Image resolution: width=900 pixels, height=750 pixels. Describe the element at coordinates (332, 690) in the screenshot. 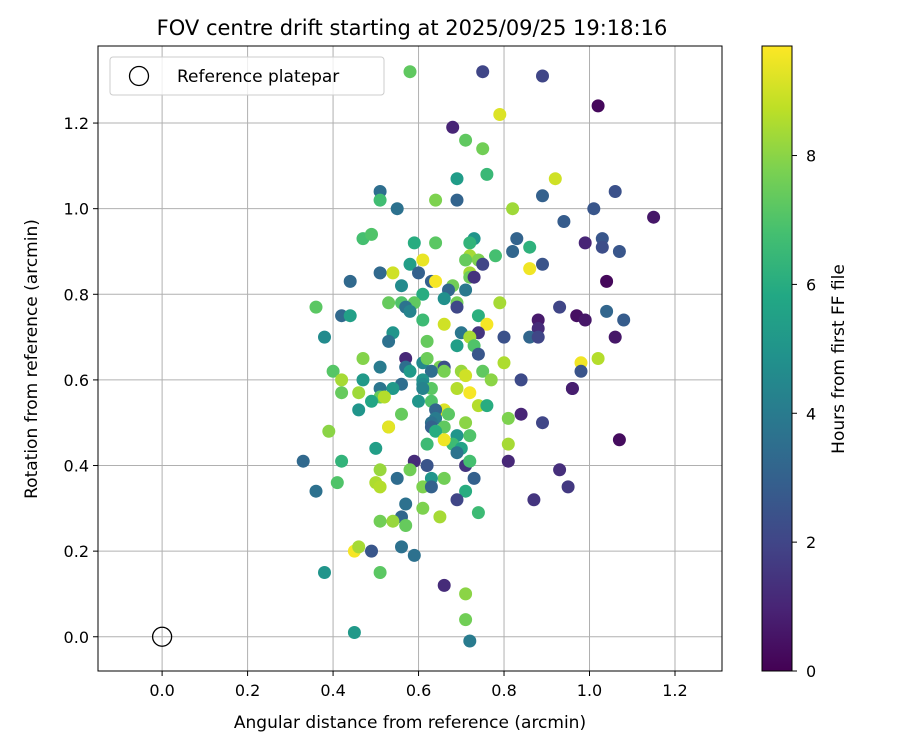

I see `x-tick-label: 0.4` at that location.